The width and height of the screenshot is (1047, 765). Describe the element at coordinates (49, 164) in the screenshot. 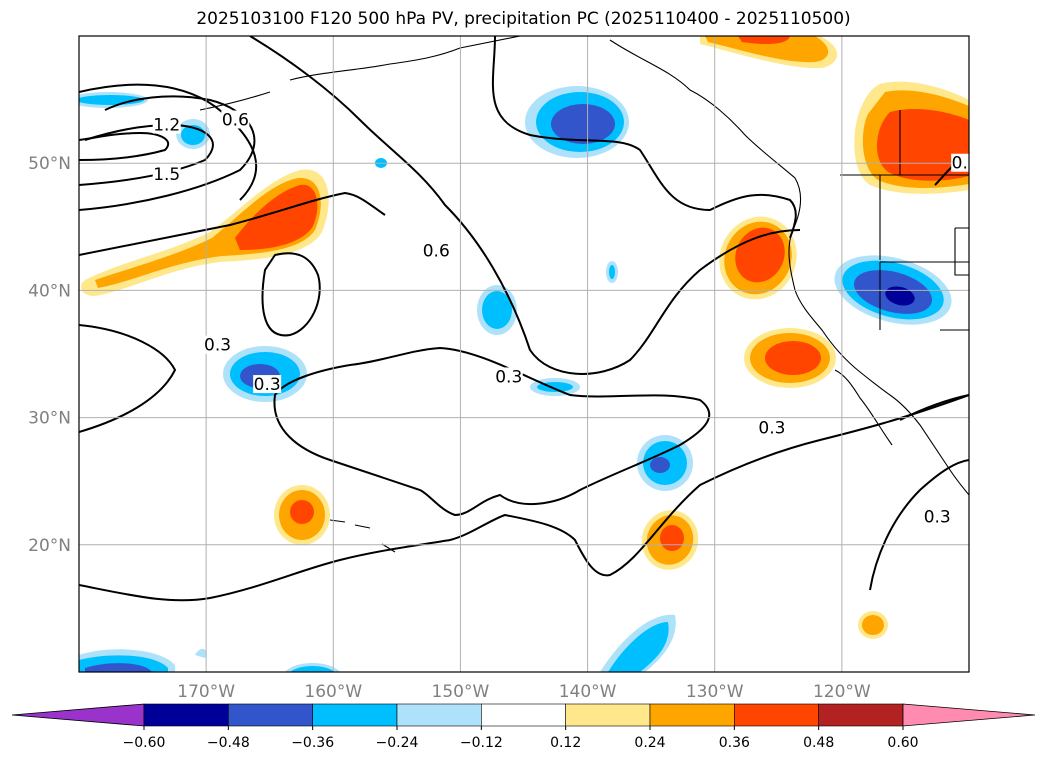

I see `lat-tick-label: 50°N` at that location.